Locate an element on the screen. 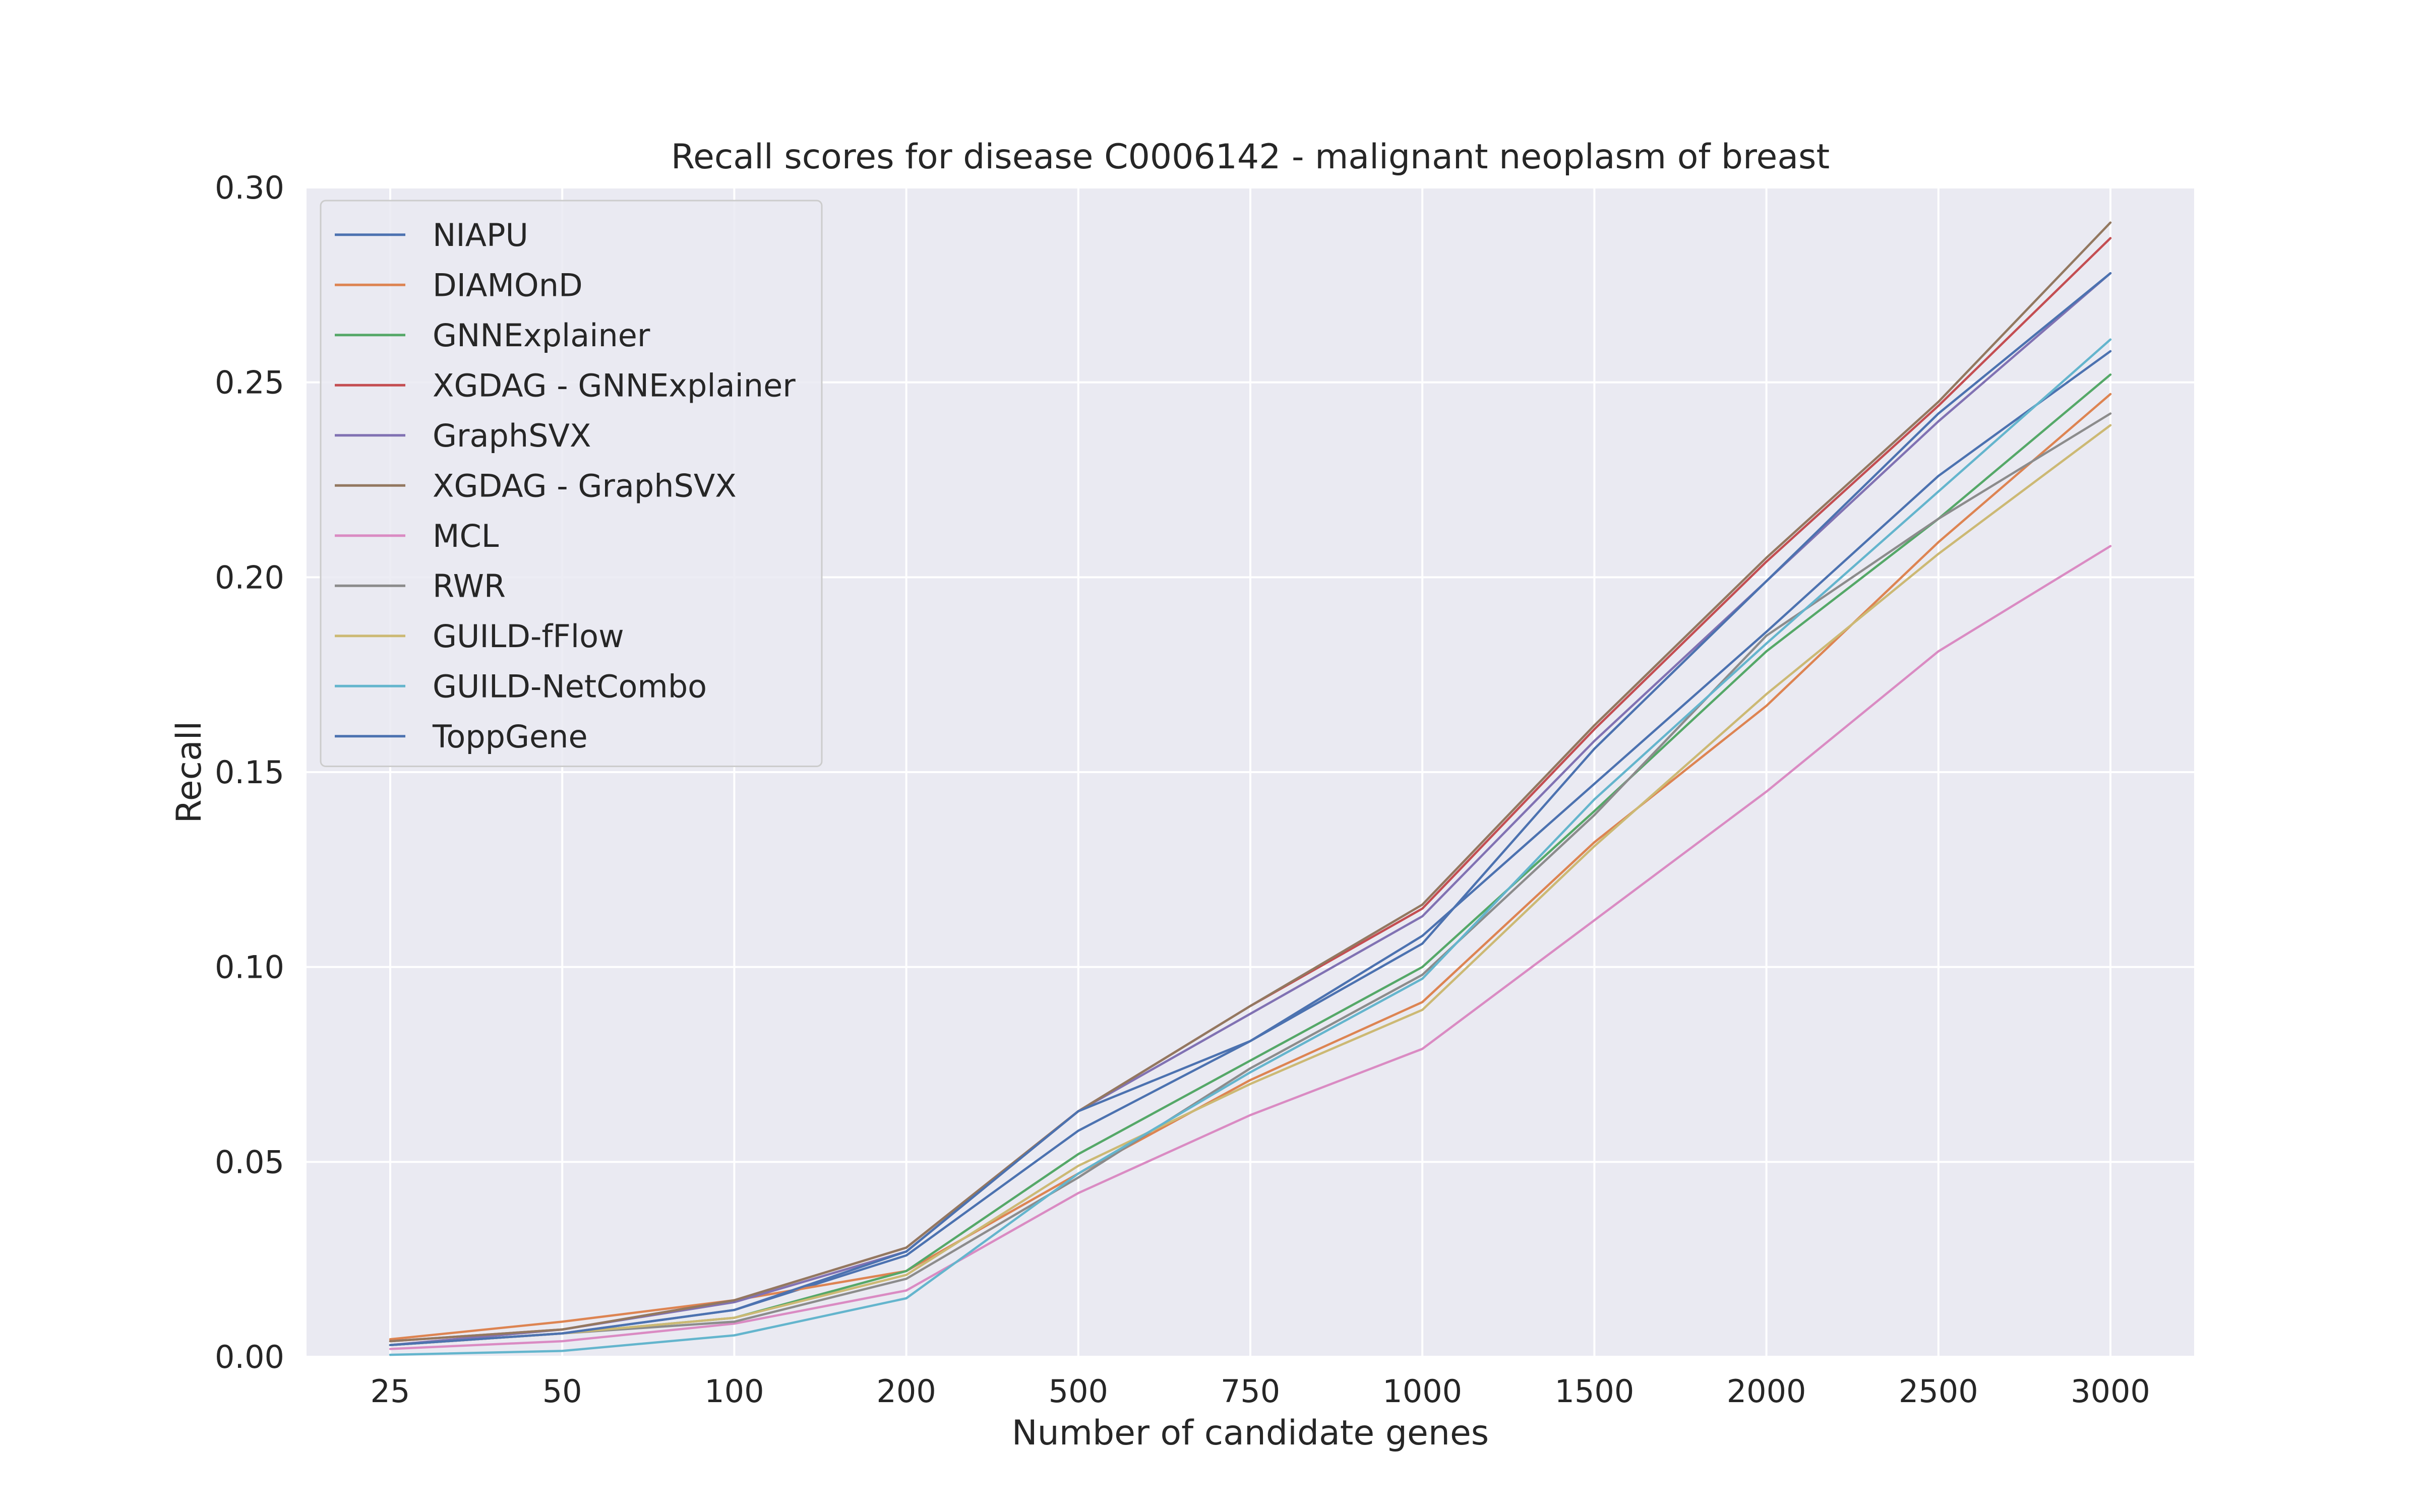 The image size is (2420, 1512). x-tick-label: 50 is located at coordinates (562, 1391).